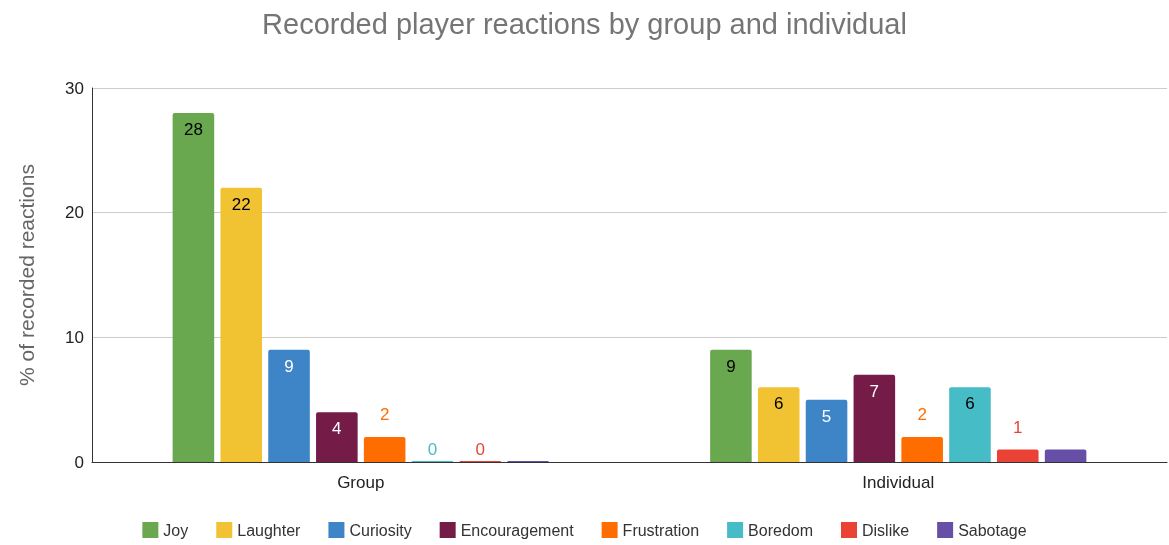 The width and height of the screenshot is (1169, 545). Describe the element at coordinates (517, 530) in the screenshot. I see `legend-label: Encouragement` at that location.